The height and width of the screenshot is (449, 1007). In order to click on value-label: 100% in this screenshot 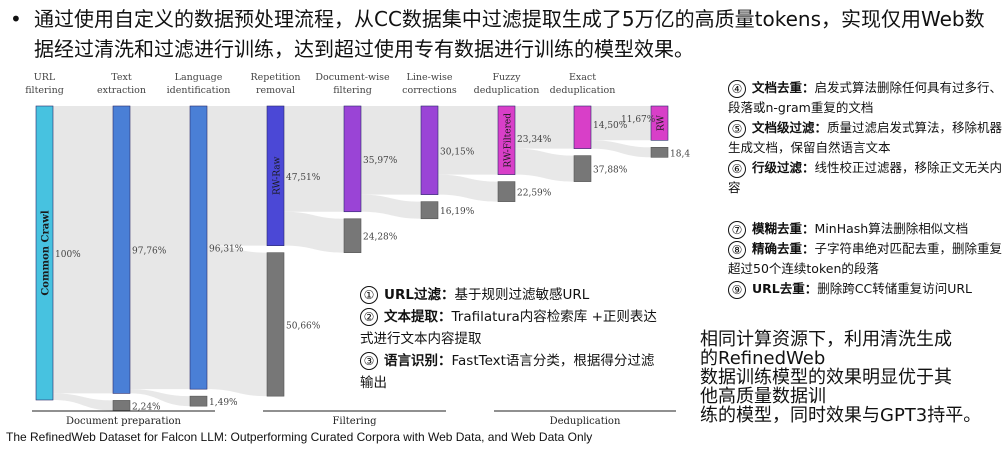, I will do `click(68, 255)`.